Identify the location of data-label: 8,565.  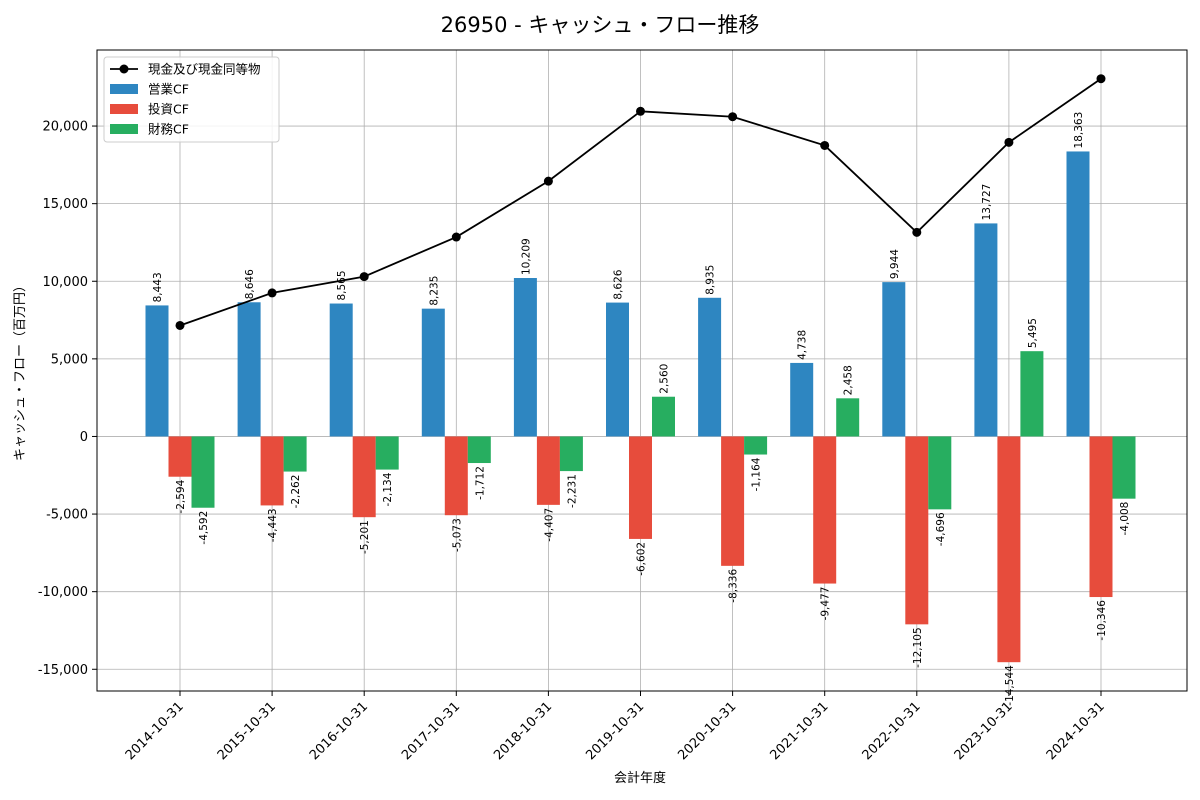
(342, 285).